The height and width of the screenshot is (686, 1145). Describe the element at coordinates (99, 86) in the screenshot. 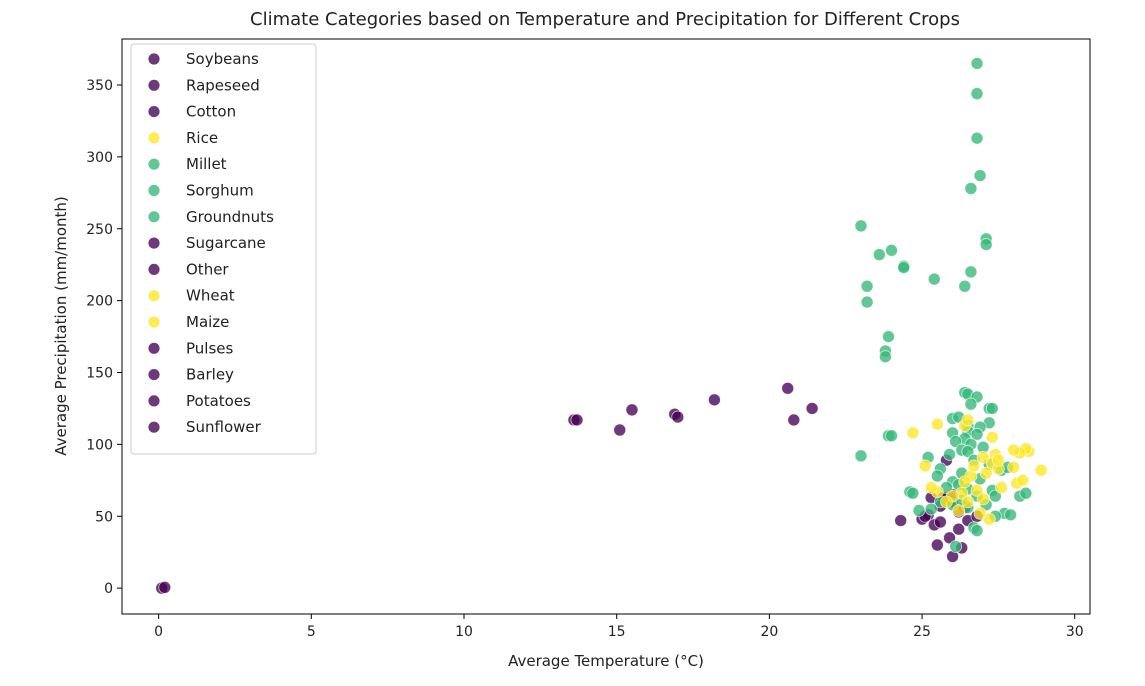

I see `y-tick-label: 350` at that location.